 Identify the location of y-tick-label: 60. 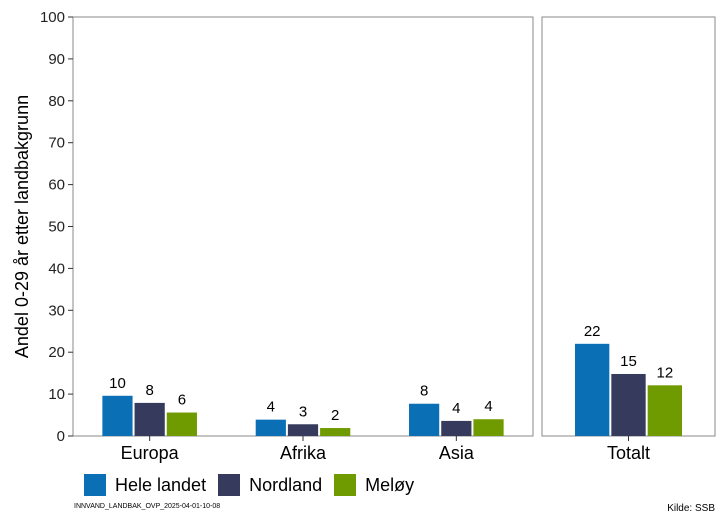
(56, 185).